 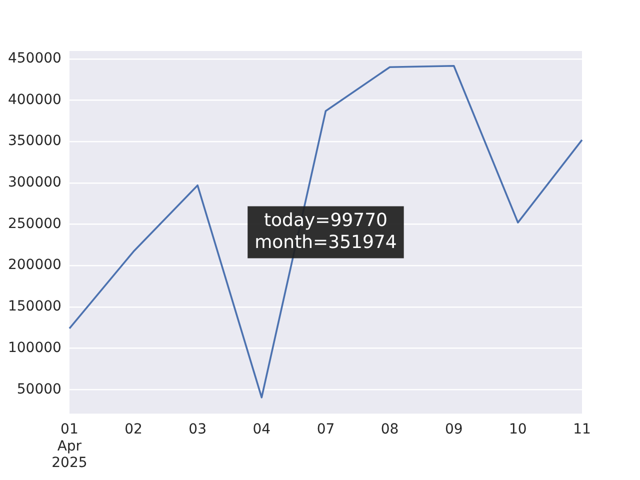 I want to click on annotation: today=99770 month=351974, so click(x=325, y=231).